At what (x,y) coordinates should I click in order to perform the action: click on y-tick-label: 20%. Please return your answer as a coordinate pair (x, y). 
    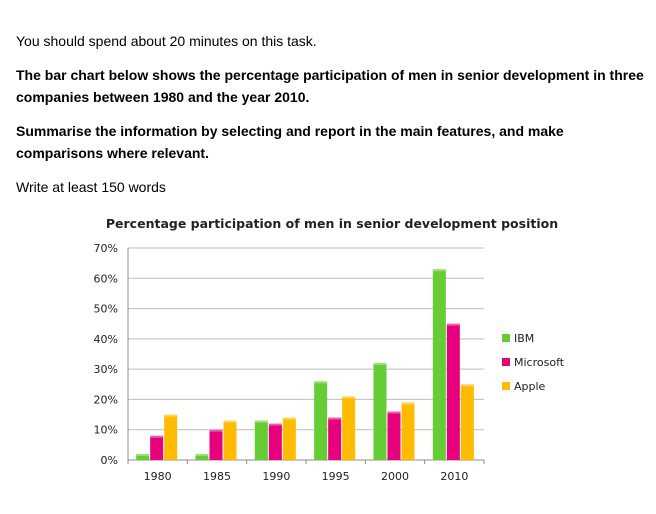
    Looking at the image, I should click on (106, 399).